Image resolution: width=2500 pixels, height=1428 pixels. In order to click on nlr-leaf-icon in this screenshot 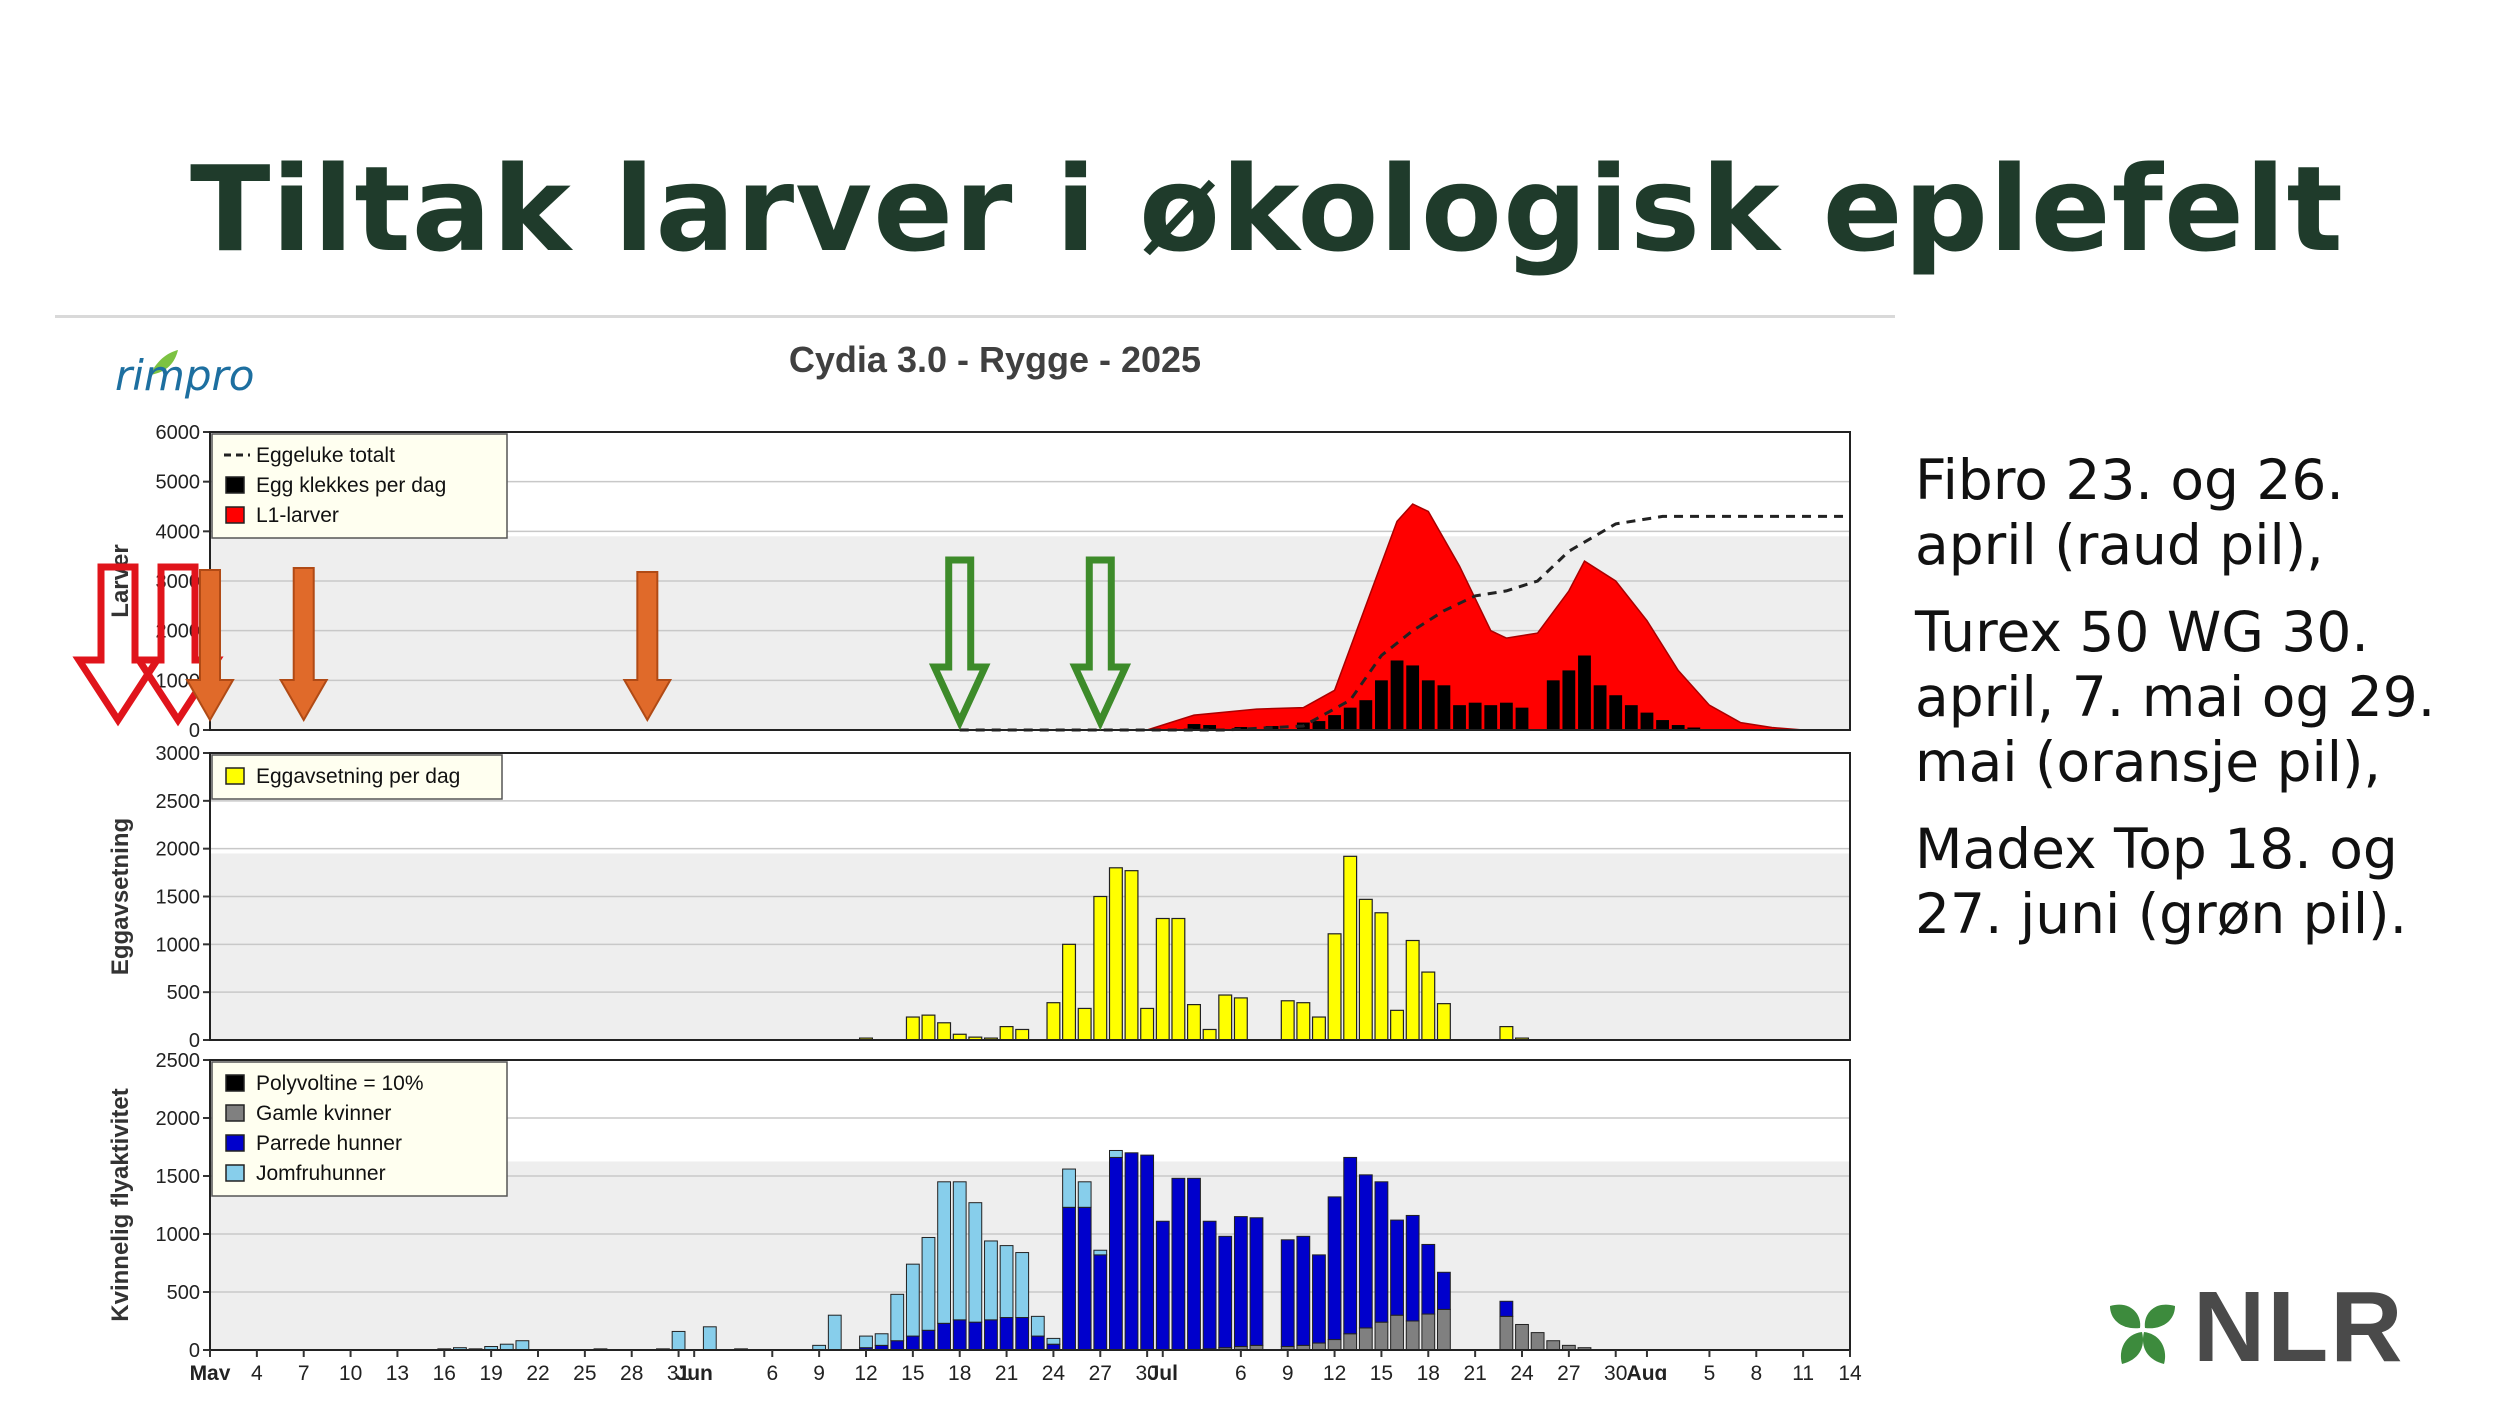, I will do `click(2142, 1334)`.